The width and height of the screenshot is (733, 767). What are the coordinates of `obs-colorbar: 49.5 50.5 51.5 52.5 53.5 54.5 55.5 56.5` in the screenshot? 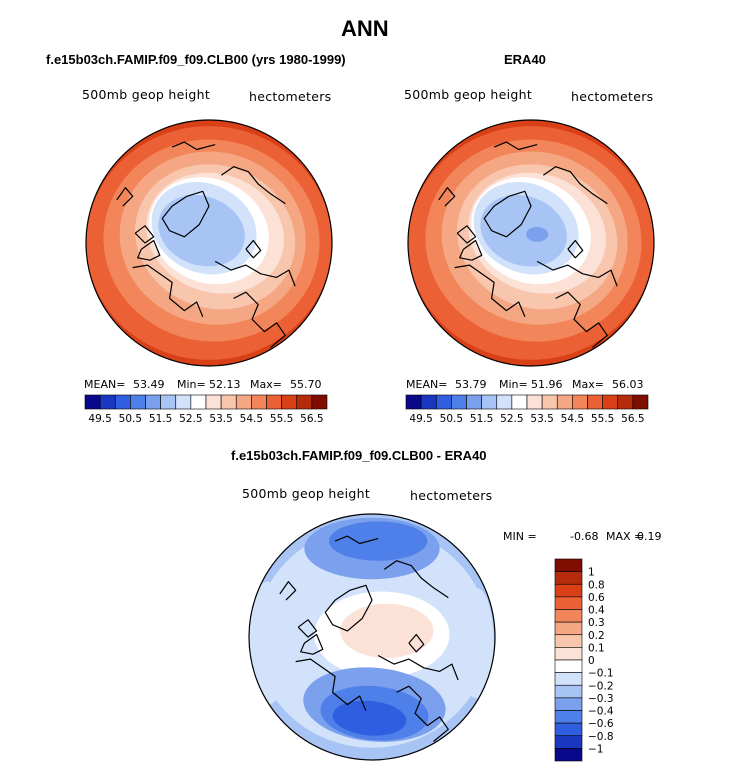 It's located at (527, 409).